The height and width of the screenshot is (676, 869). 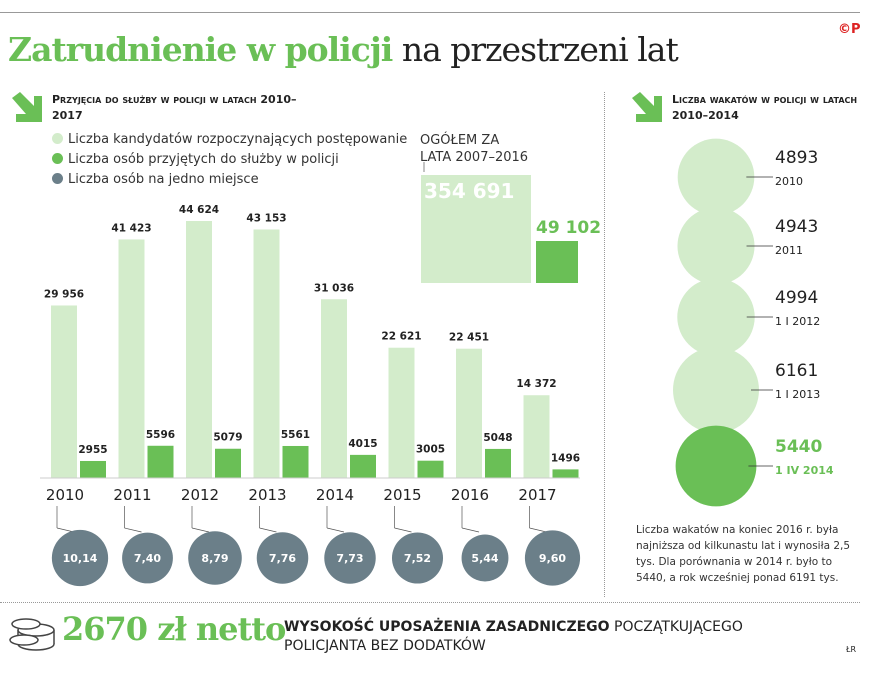 I want to click on vacancy-value: 4943, so click(x=796, y=227).